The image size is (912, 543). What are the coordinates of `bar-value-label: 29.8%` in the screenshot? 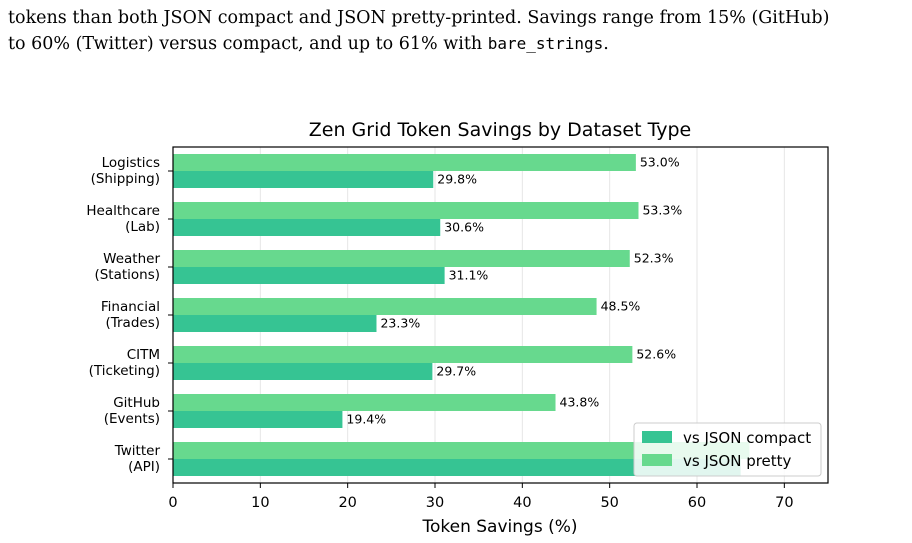 It's located at (457, 179).